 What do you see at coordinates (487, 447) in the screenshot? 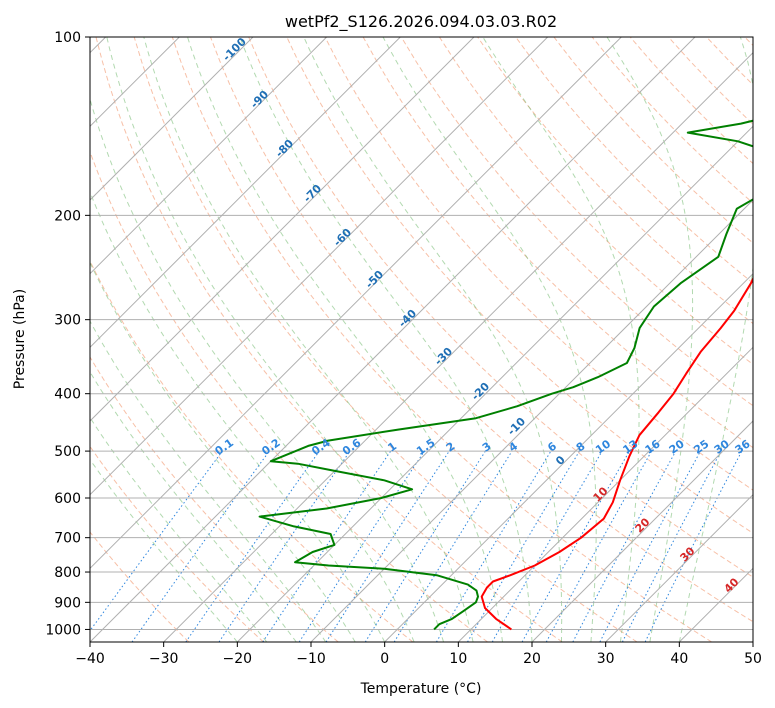
I see `mixing-ratio-label: 3` at bounding box center [487, 447].